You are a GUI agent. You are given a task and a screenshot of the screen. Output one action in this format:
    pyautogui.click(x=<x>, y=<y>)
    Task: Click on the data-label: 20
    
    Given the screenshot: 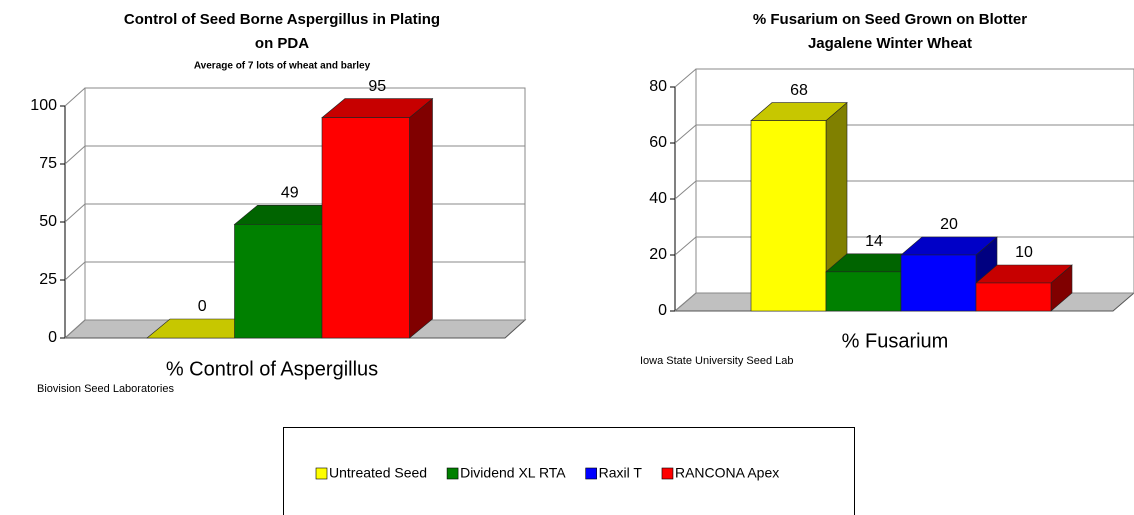 What is the action you would take?
    pyautogui.click(x=949, y=224)
    